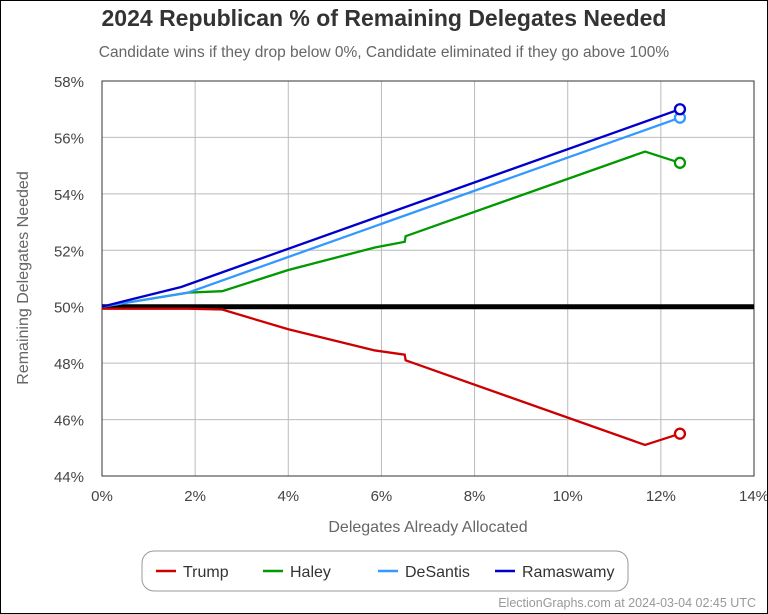 Image resolution: width=768 pixels, height=614 pixels. I want to click on legend-label-trump: Trump, so click(206, 572).